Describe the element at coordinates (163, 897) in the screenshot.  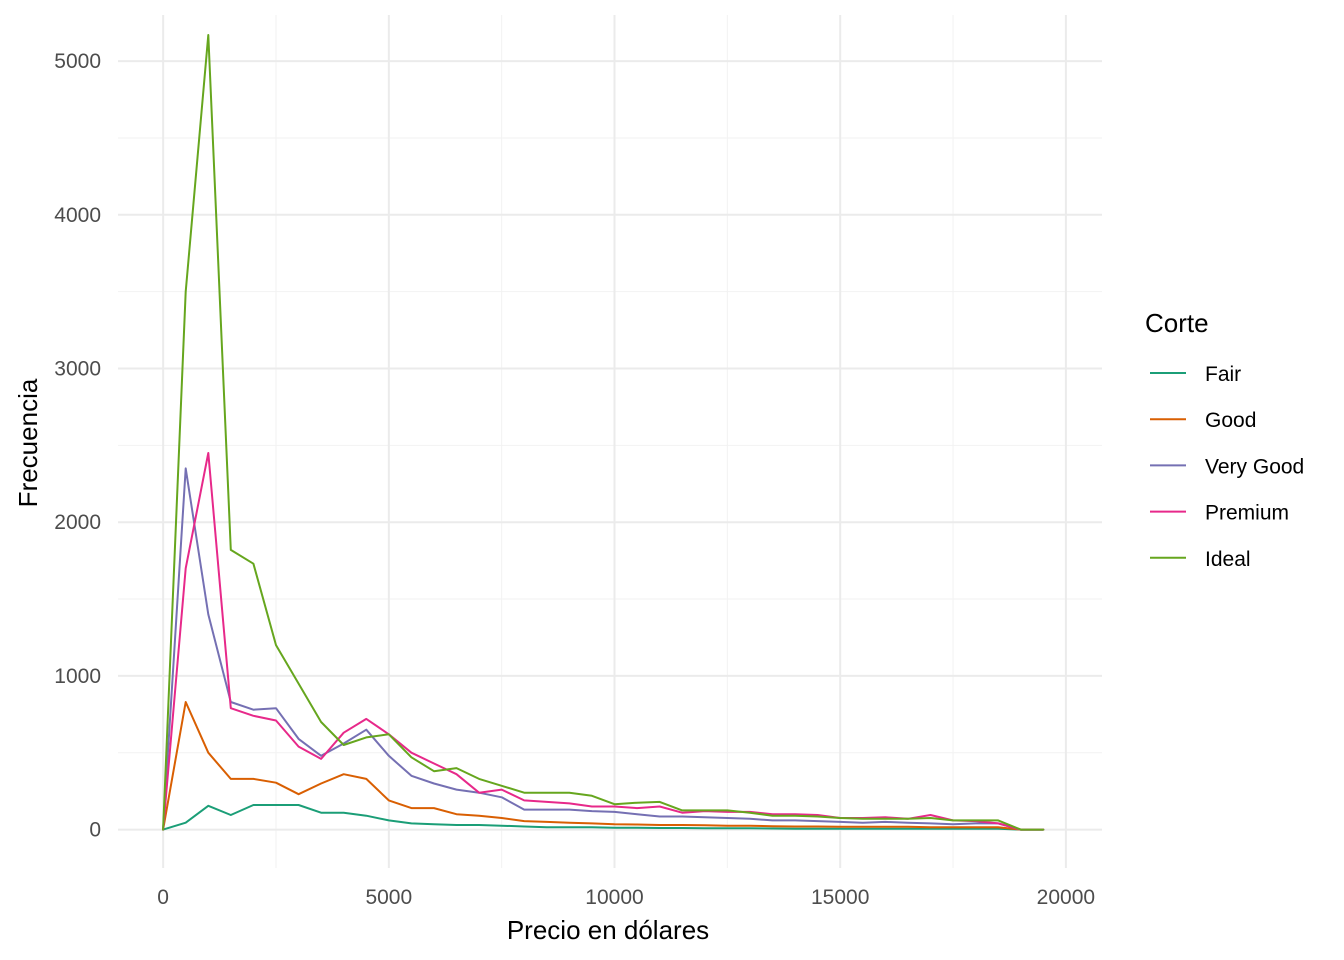
I see `x-tick-label: 0` at that location.